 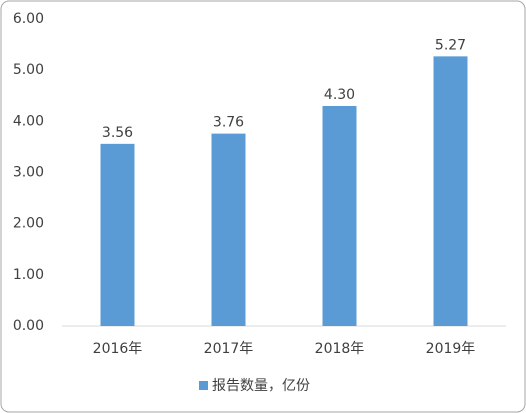 What do you see at coordinates (339, 95) in the screenshot?
I see `value-label: 4.30` at bounding box center [339, 95].